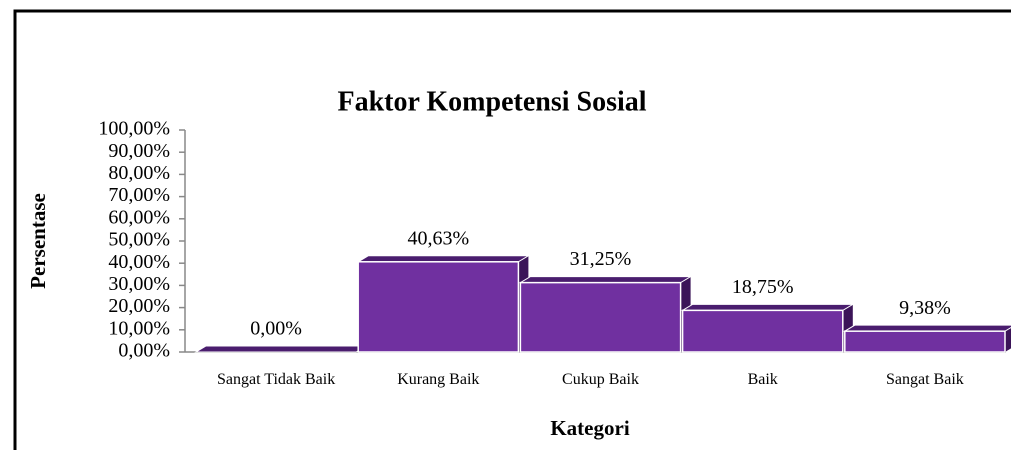 This screenshot has width=1011, height=450. Describe the element at coordinates (139, 328) in the screenshot. I see `y-tick-label: 10,00%` at that location.